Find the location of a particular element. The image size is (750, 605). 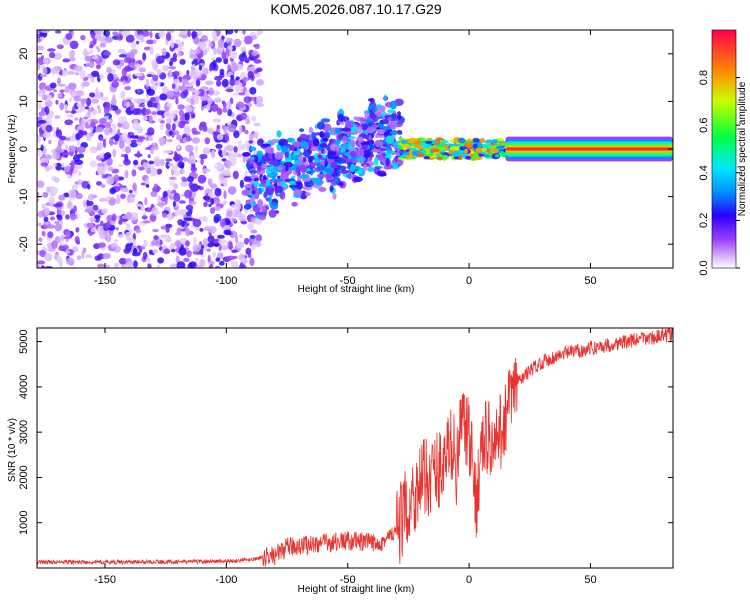

x-tick-label: -100 is located at coordinates (226, 281).